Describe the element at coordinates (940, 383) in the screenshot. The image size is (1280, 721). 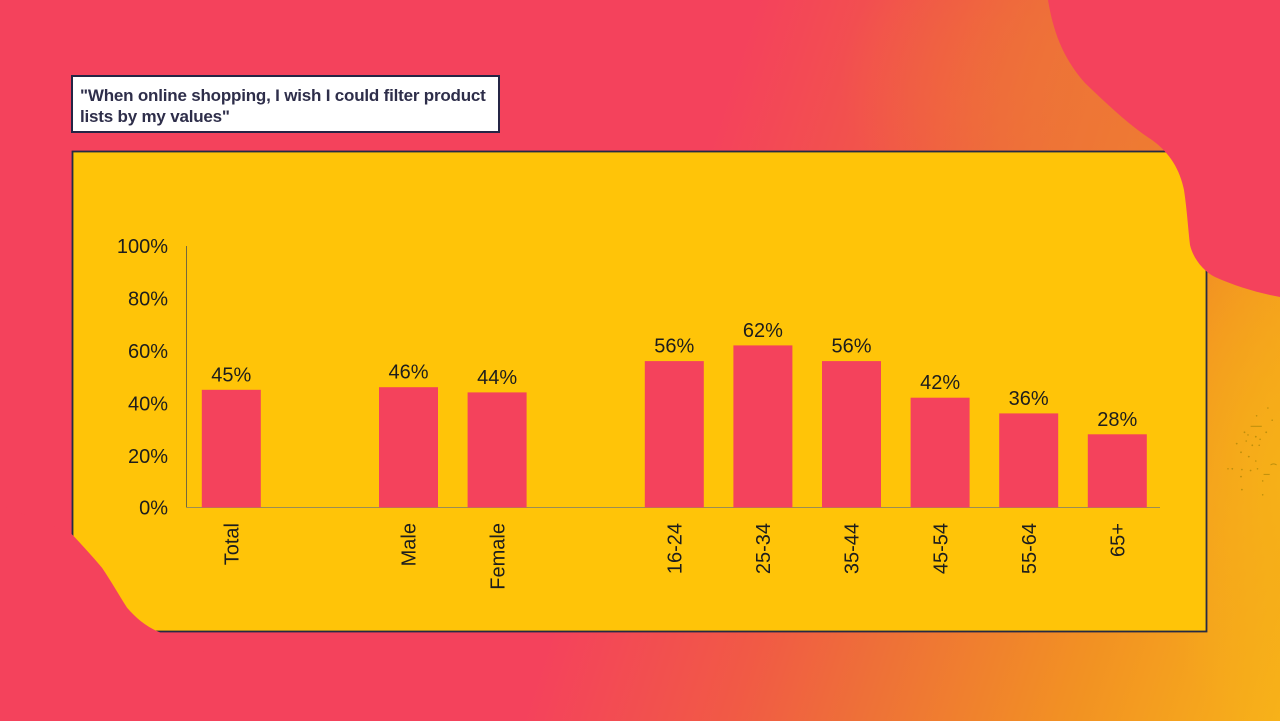
I see `svg-text: 42%` at that location.